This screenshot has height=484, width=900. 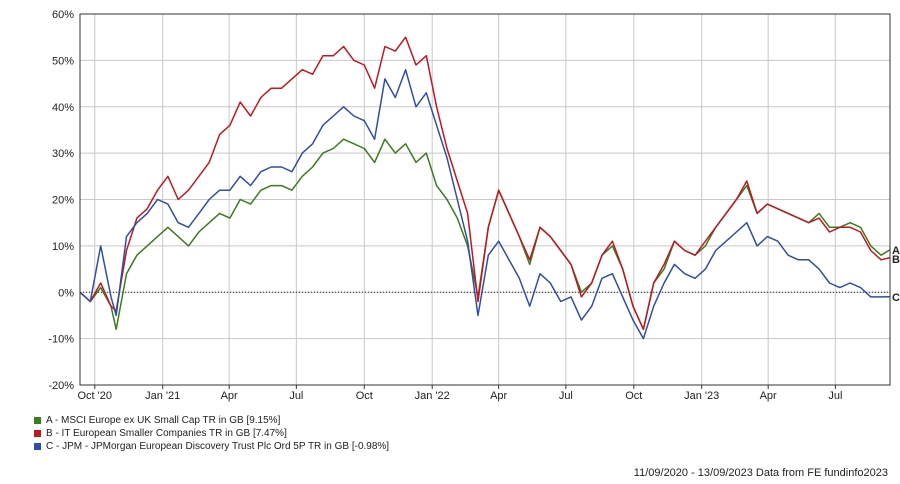 What do you see at coordinates (61, 386) in the screenshot?
I see `y-tick-label: -20%` at bounding box center [61, 386].